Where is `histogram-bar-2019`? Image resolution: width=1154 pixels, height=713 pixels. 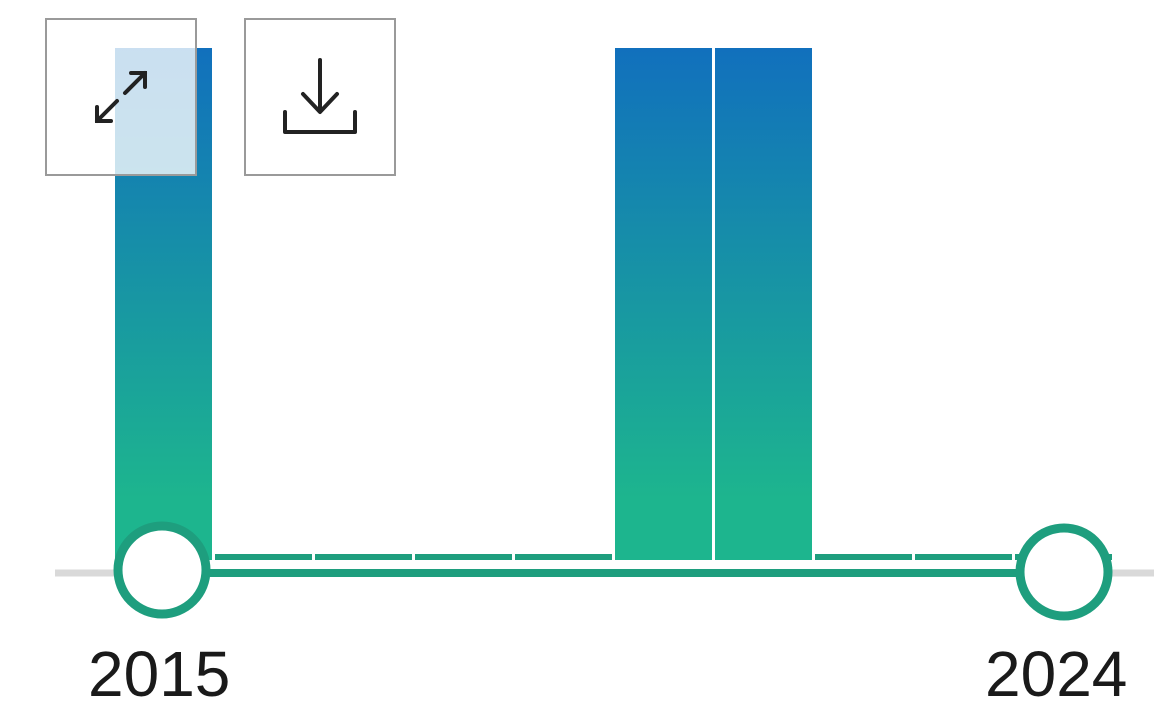
histogram-bar-2019 is located at coordinates (563, 557).